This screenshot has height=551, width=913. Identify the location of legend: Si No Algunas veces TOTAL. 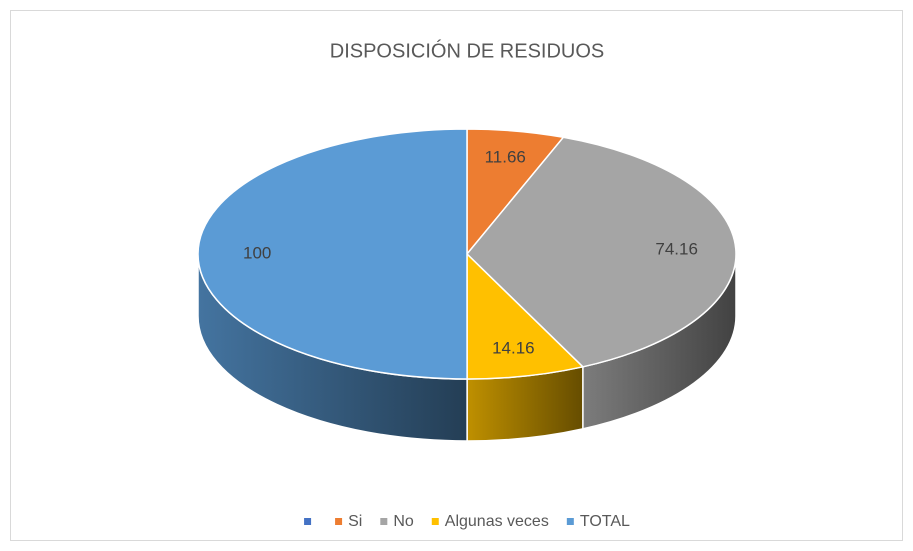
(467, 521).